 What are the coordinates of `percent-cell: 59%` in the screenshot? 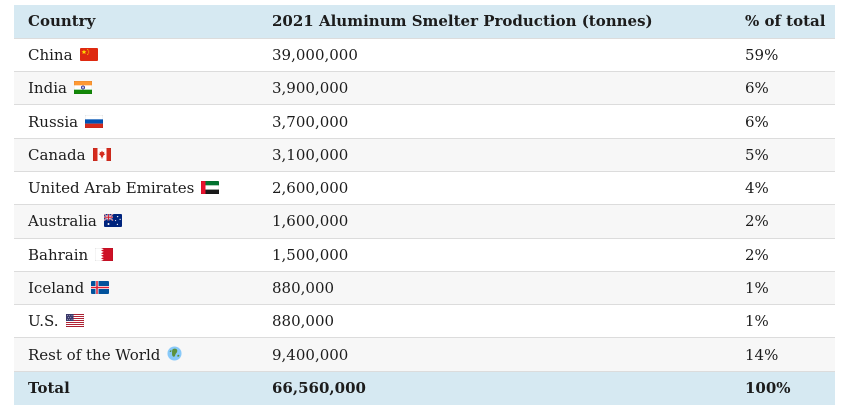 It's located at (783, 55).